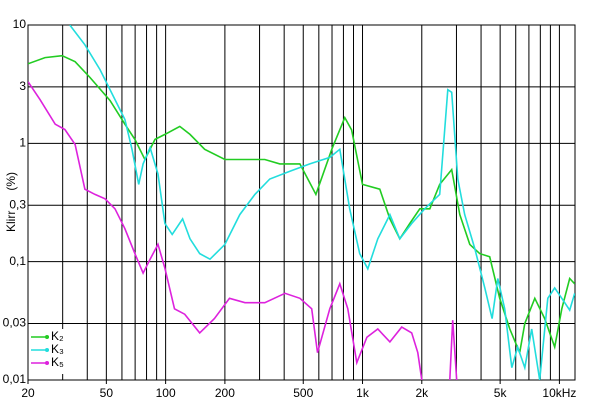  Describe the element at coordinates (57, 349) in the screenshot. I see `legend-label: K₃` at that location.